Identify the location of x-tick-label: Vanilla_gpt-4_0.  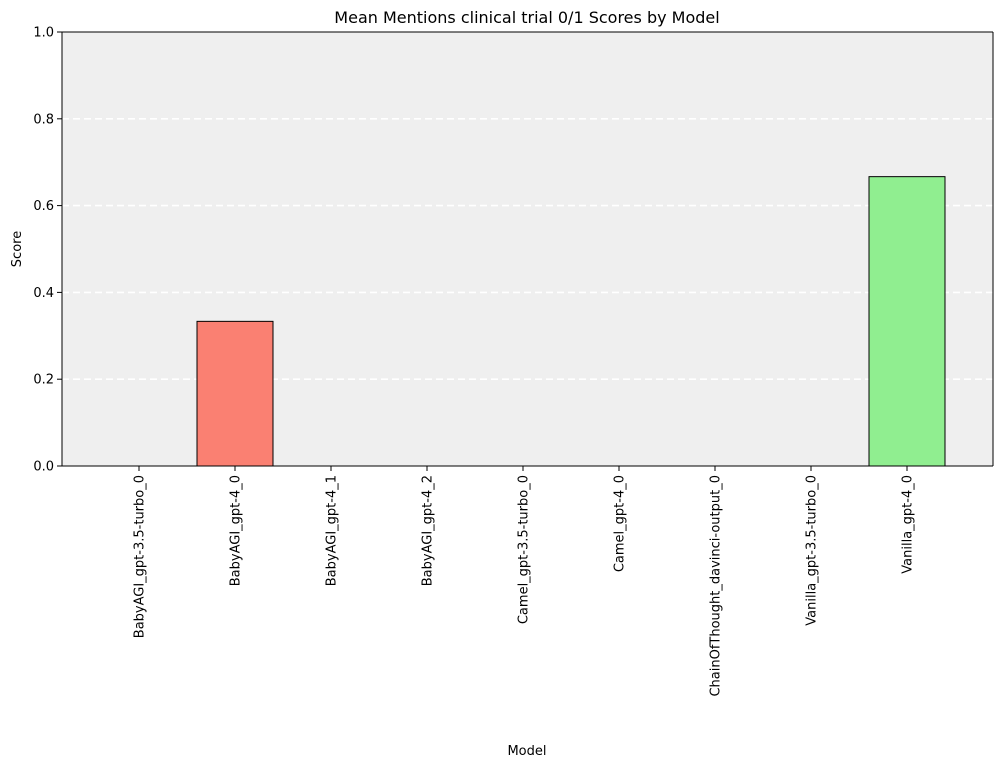
(908, 524).